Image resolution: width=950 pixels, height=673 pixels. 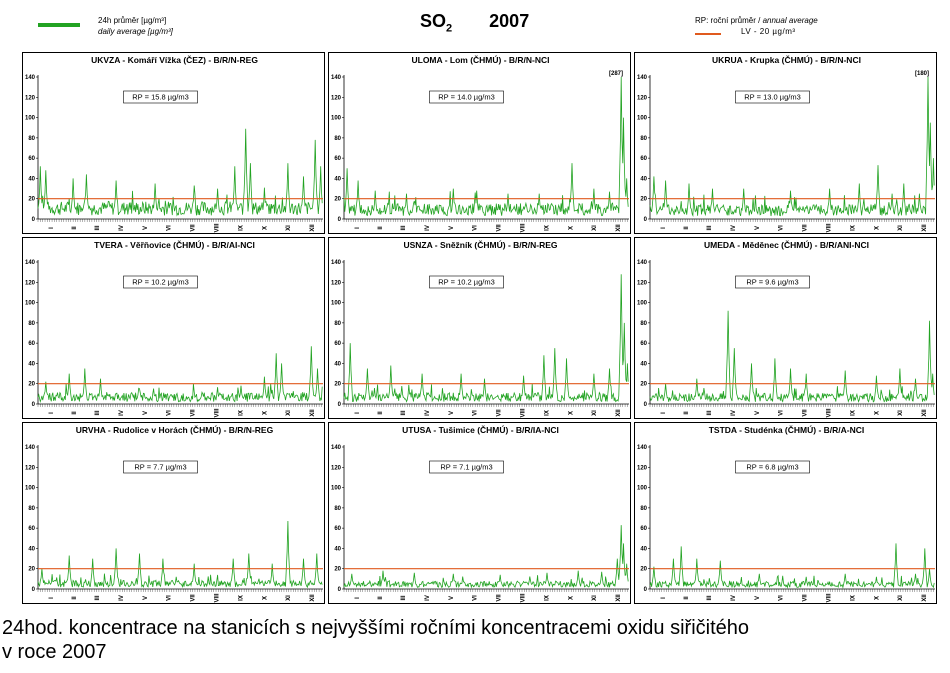 What do you see at coordinates (480, 244) in the screenshot?
I see `chart-title: USNZA - Sněžník (ČHMÚ) - B/R/N-REG` at bounding box center [480, 244].